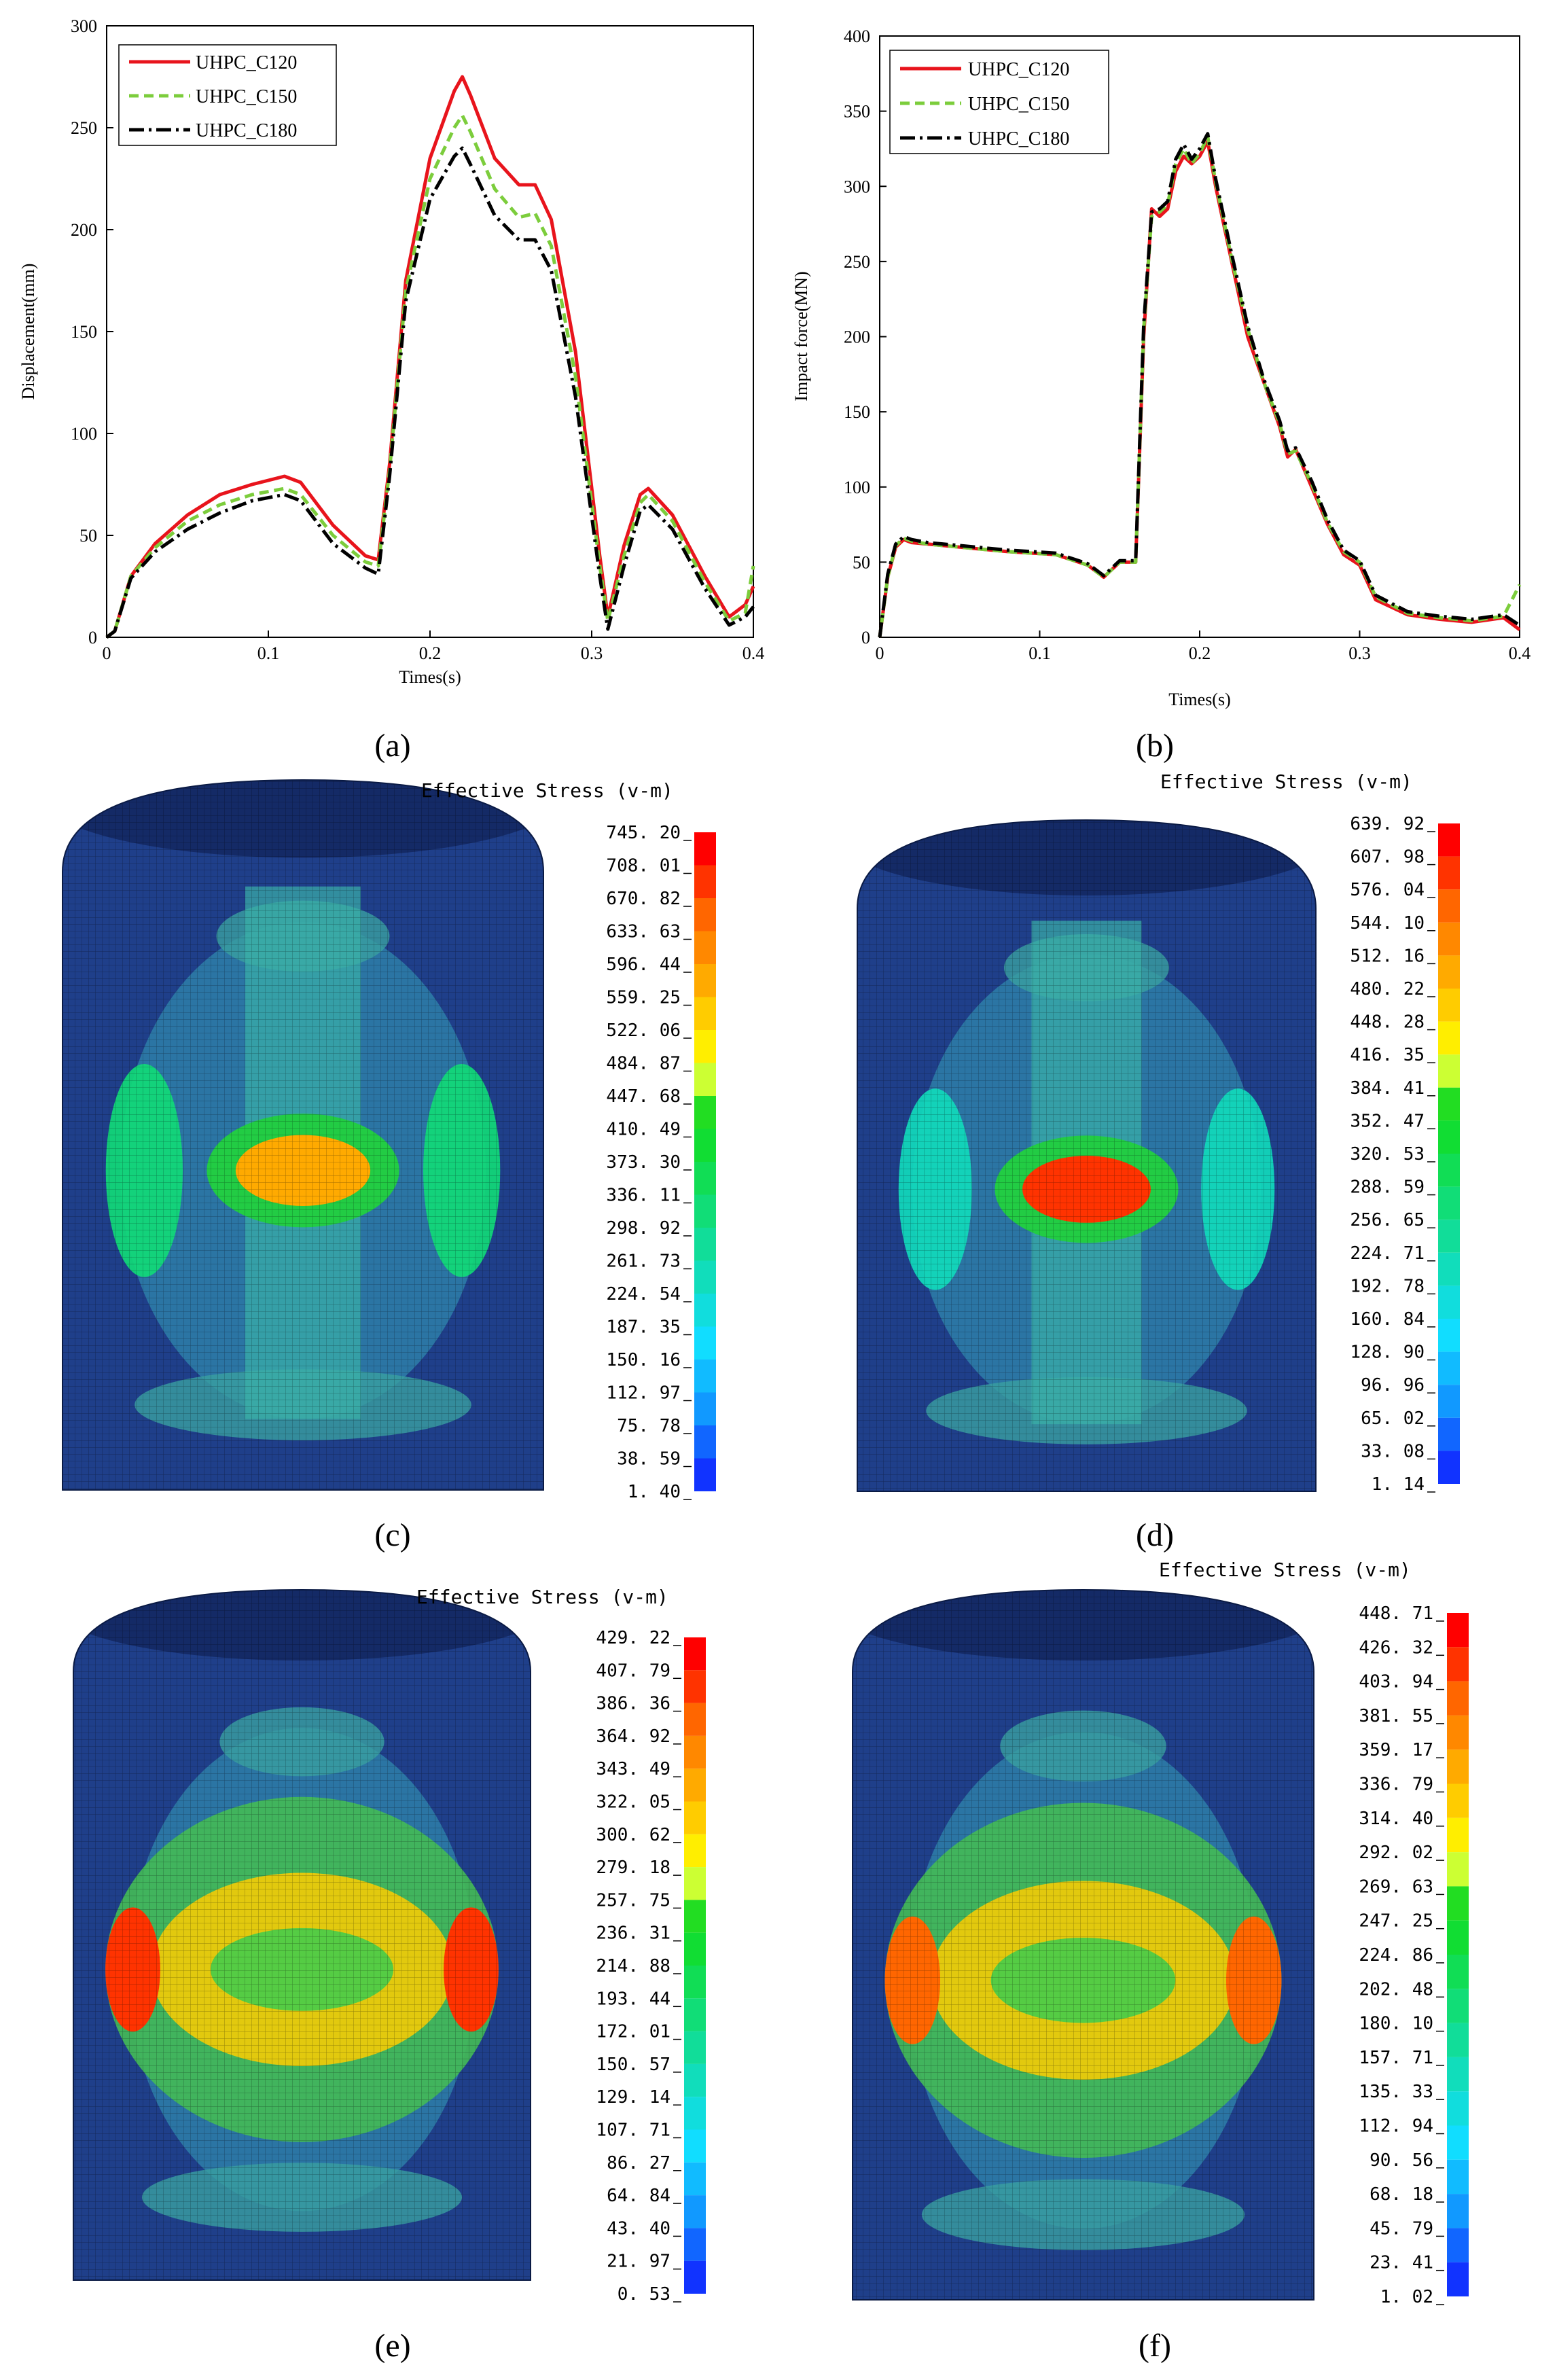  Describe the element at coordinates (1155, 2346) in the screenshot. I see `panel-label: (f)` at that location.